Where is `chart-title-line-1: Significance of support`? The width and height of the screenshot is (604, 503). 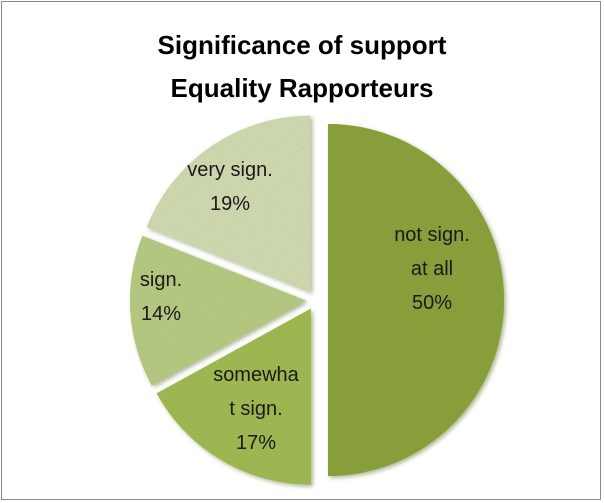 chart-title-line-1: Significance of support is located at coordinates (302, 45).